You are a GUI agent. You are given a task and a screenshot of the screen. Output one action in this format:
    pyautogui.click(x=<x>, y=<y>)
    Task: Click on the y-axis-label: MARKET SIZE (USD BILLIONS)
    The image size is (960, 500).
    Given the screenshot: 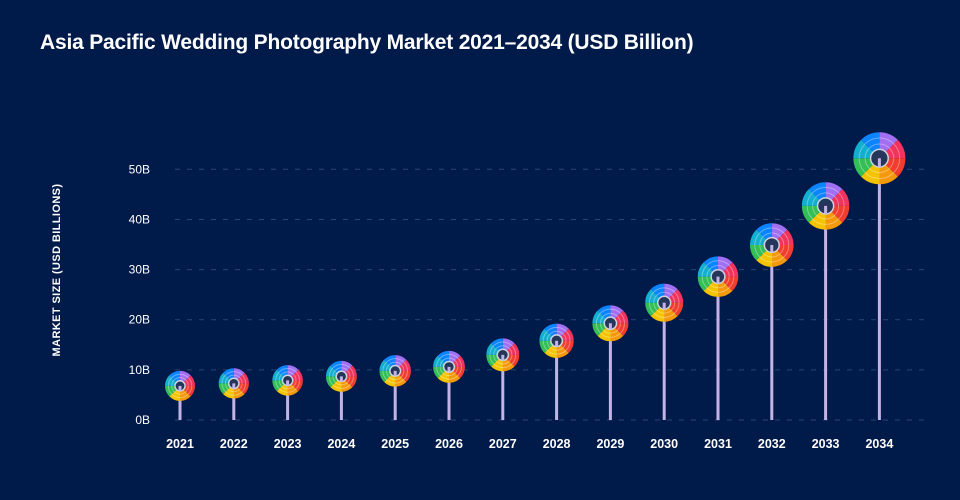 What is the action you would take?
    pyautogui.click(x=57, y=270)
    